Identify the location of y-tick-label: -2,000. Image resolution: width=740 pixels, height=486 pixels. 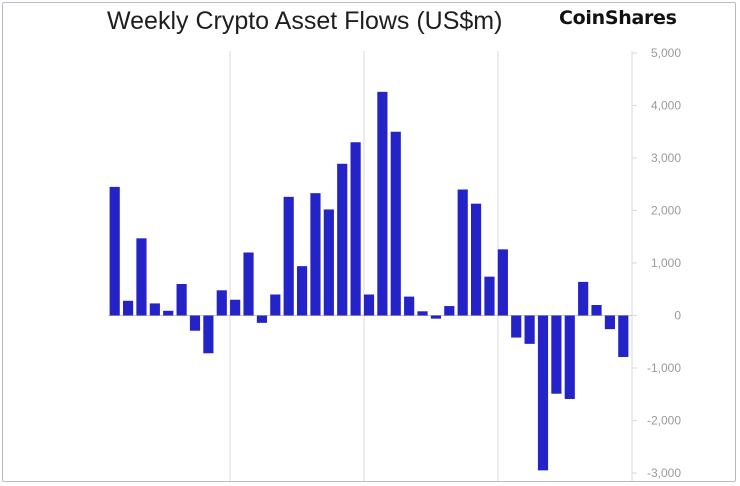
(664, 421).